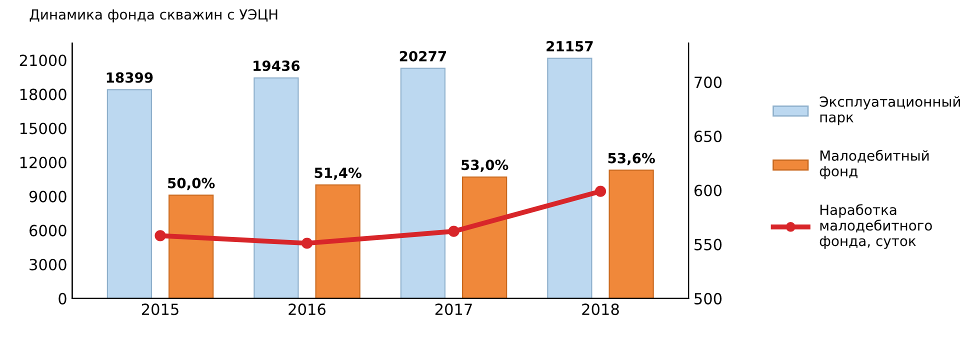 The width and height of the screenshot is (963, 345). What do you see at coordinates (191, 184) in the screenshot?
I see `annotation: 50,0%` at bounding box center [191, 184].